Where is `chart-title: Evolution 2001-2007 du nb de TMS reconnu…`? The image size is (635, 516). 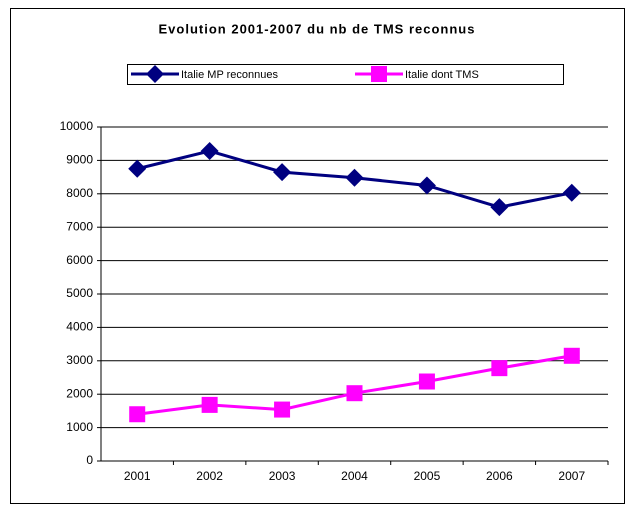
chart-title: Evolution 2001-2007 du nb de TMS reconnu… is located at coordinates (317, 28).